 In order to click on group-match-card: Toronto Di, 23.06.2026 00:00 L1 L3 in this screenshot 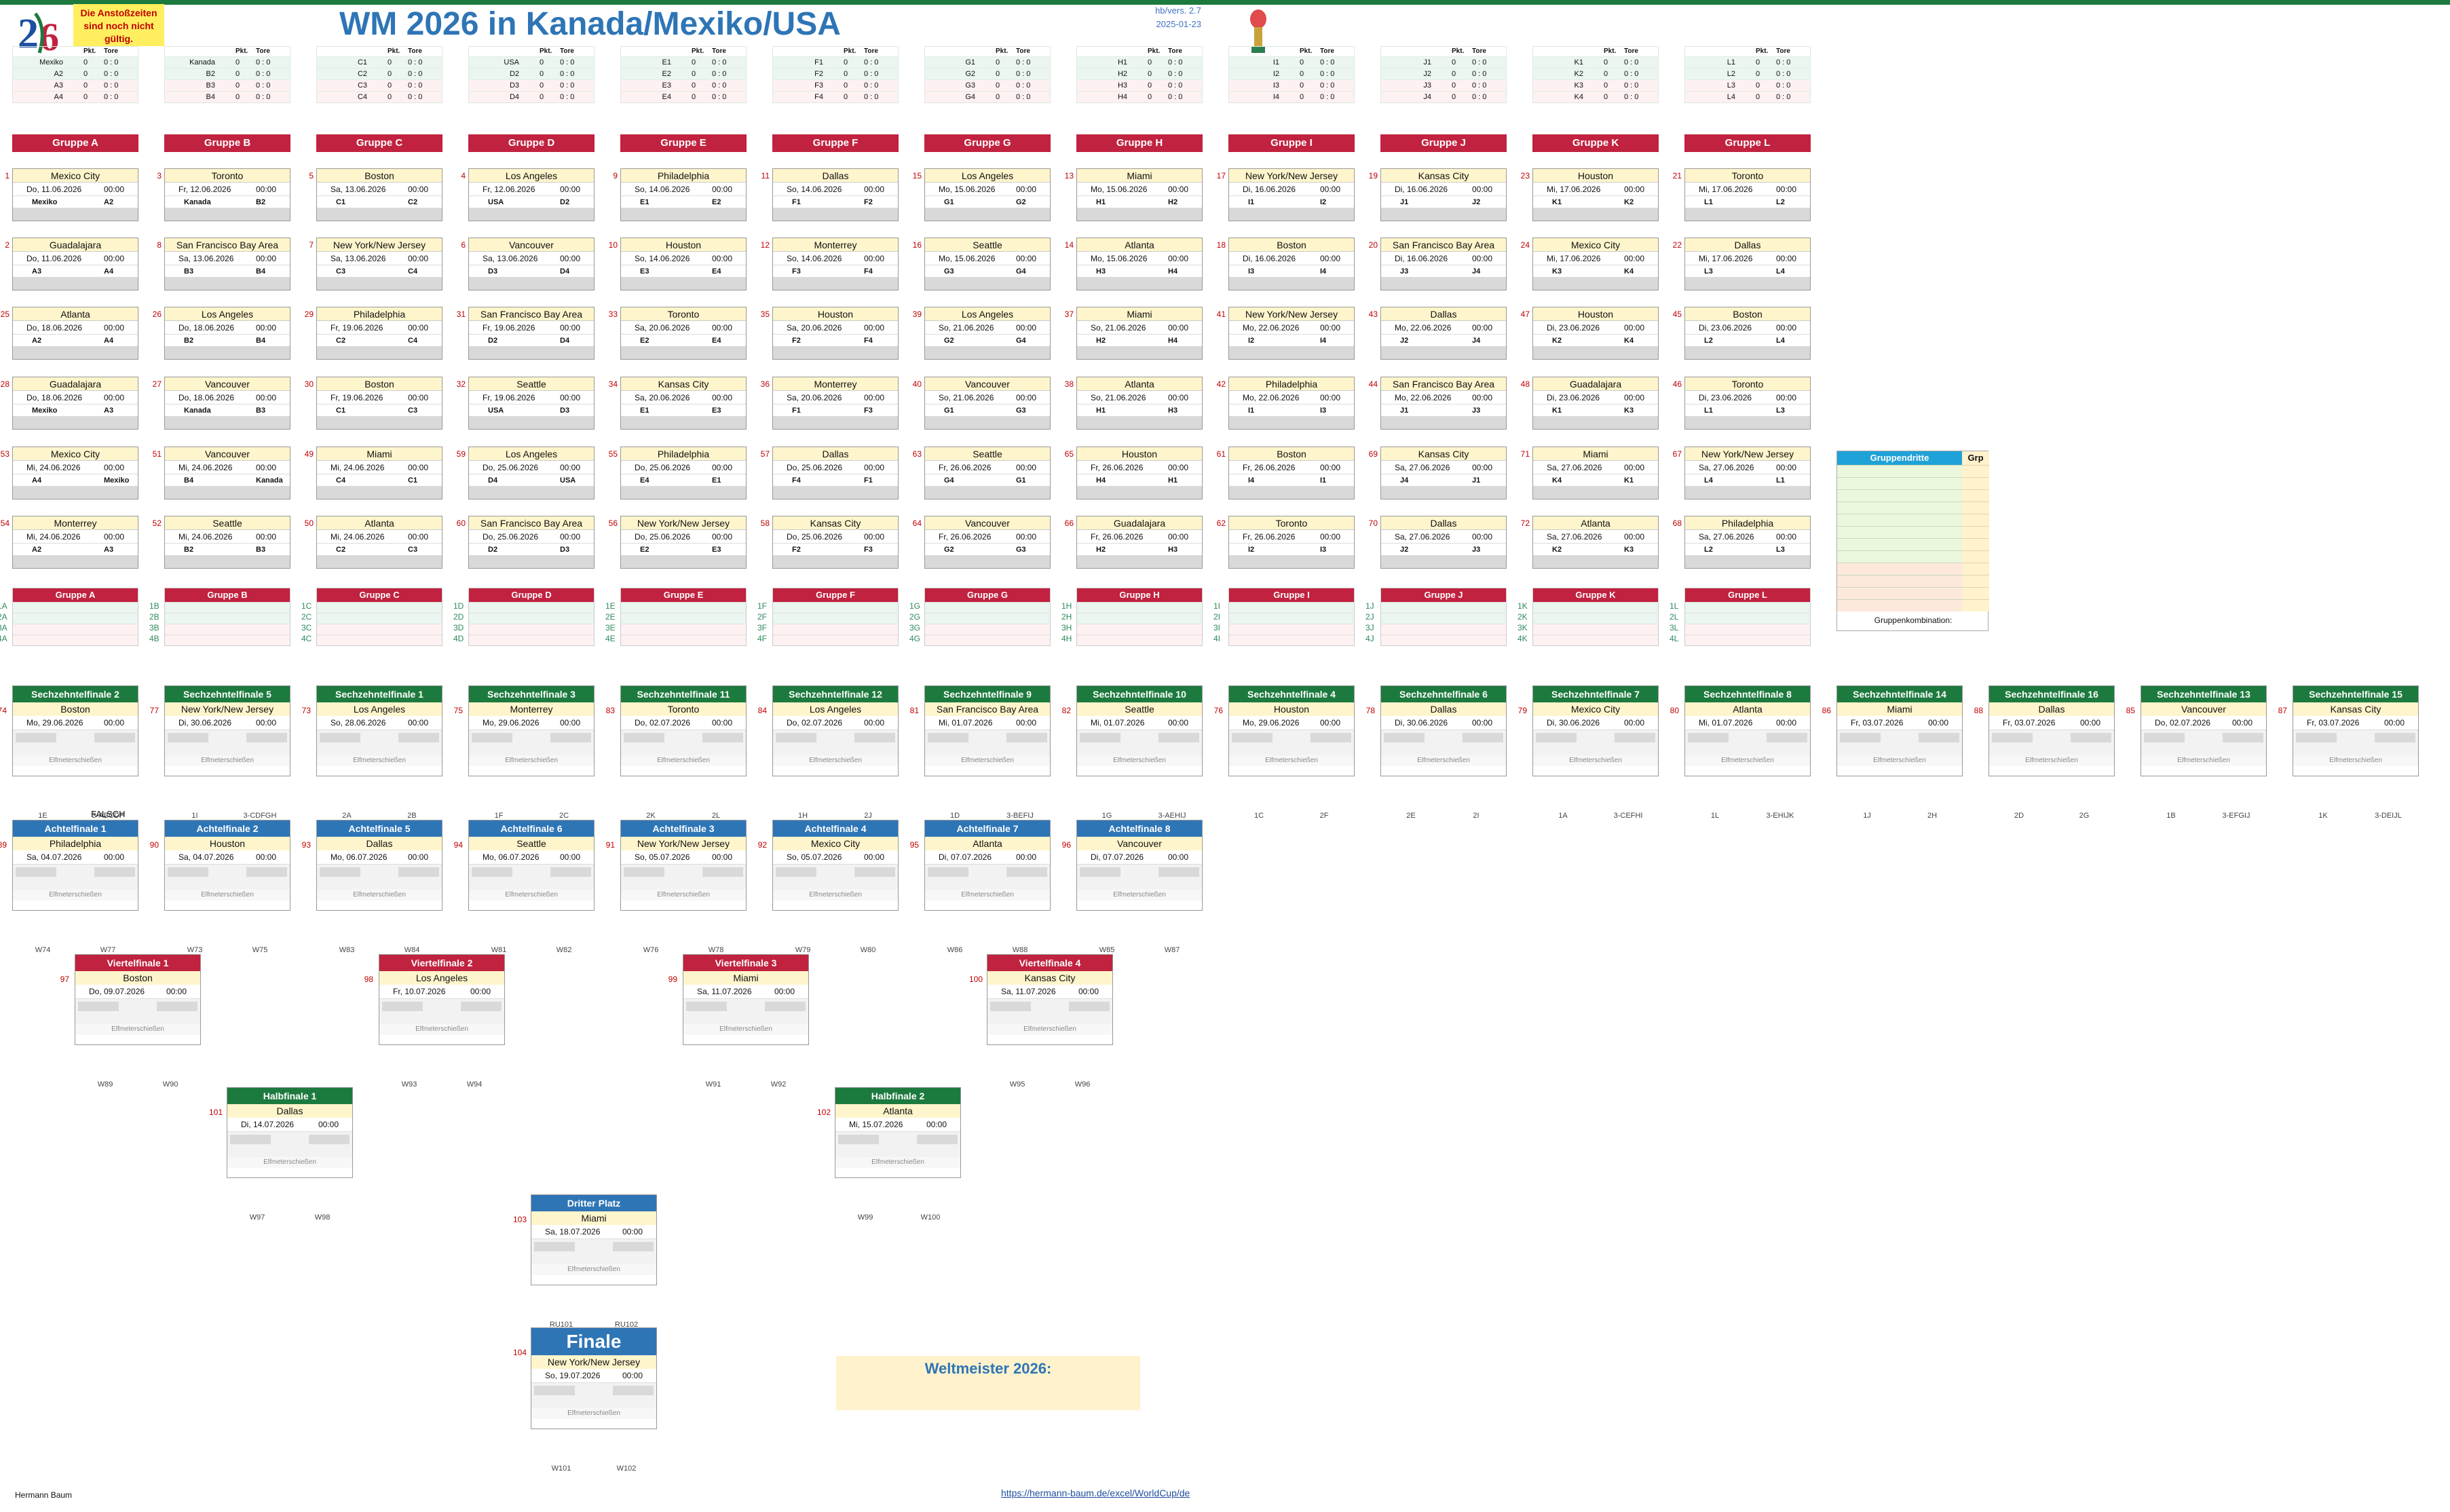, I will do `click(1747, 403)`.